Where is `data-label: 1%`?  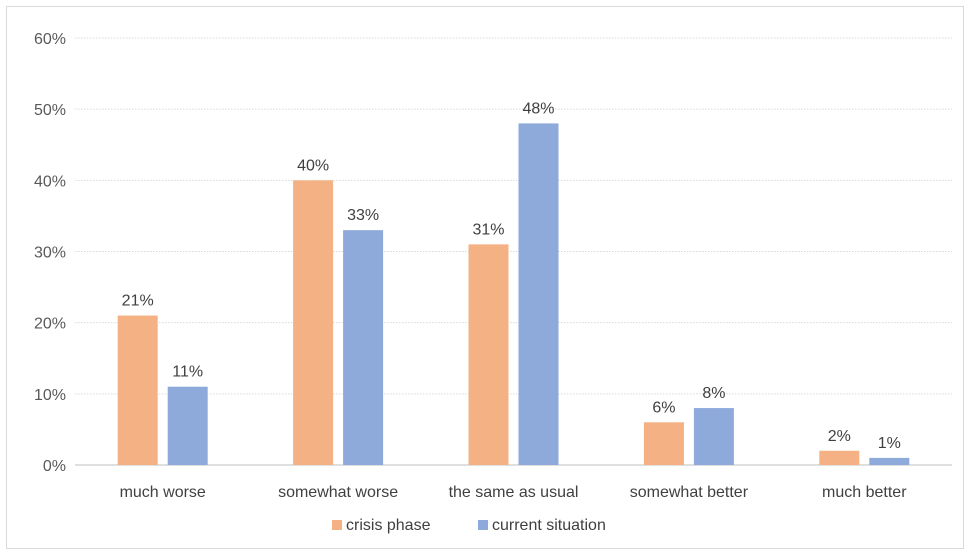
data-label: 1% is located at coordinates (889, 443).